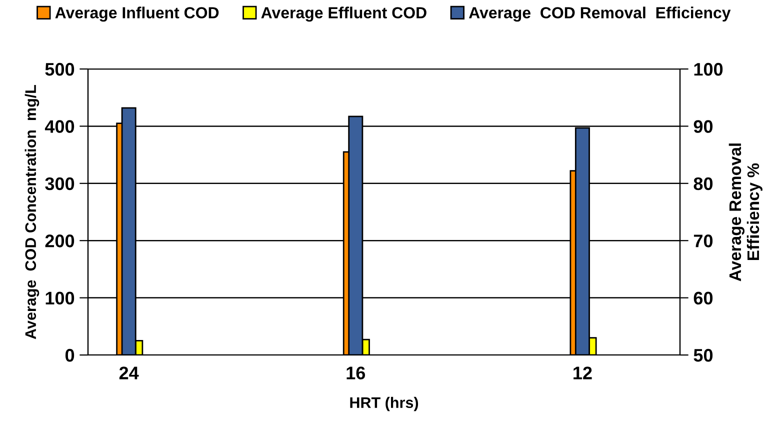  Describe the element at coordinates (703, 126) in the screenshot. I see `y2-tick-label: 90` at that location.